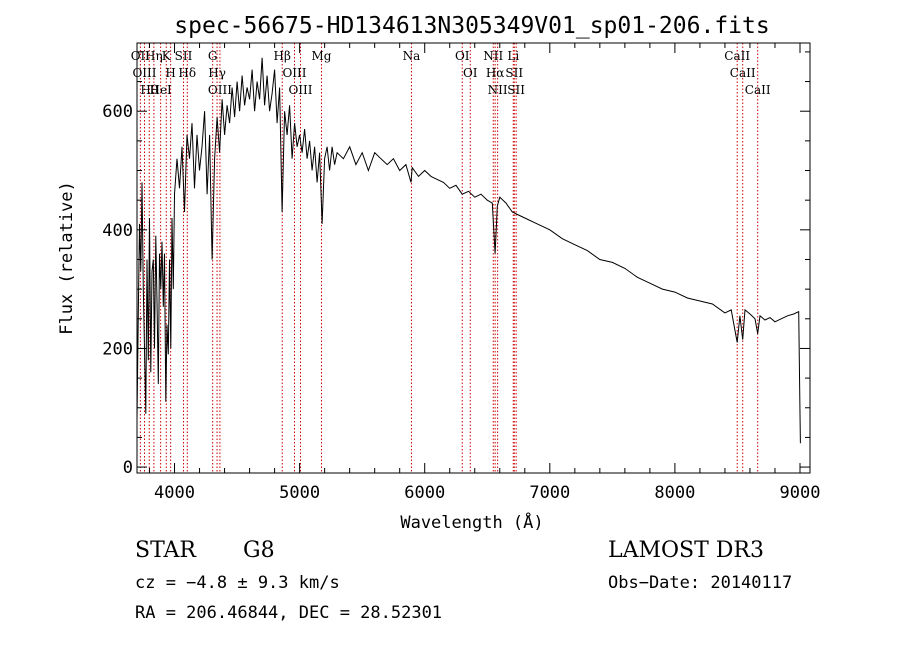  Describe the element at coordinates (174, 493) in the screenshot. I see `x-tick-label: 4000` at that location.